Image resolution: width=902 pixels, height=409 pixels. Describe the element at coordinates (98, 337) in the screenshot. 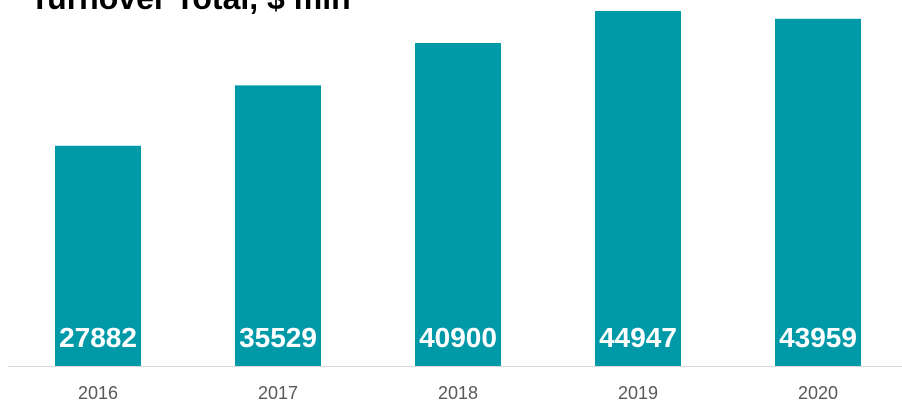

I see `data-label: 27882` at that location.